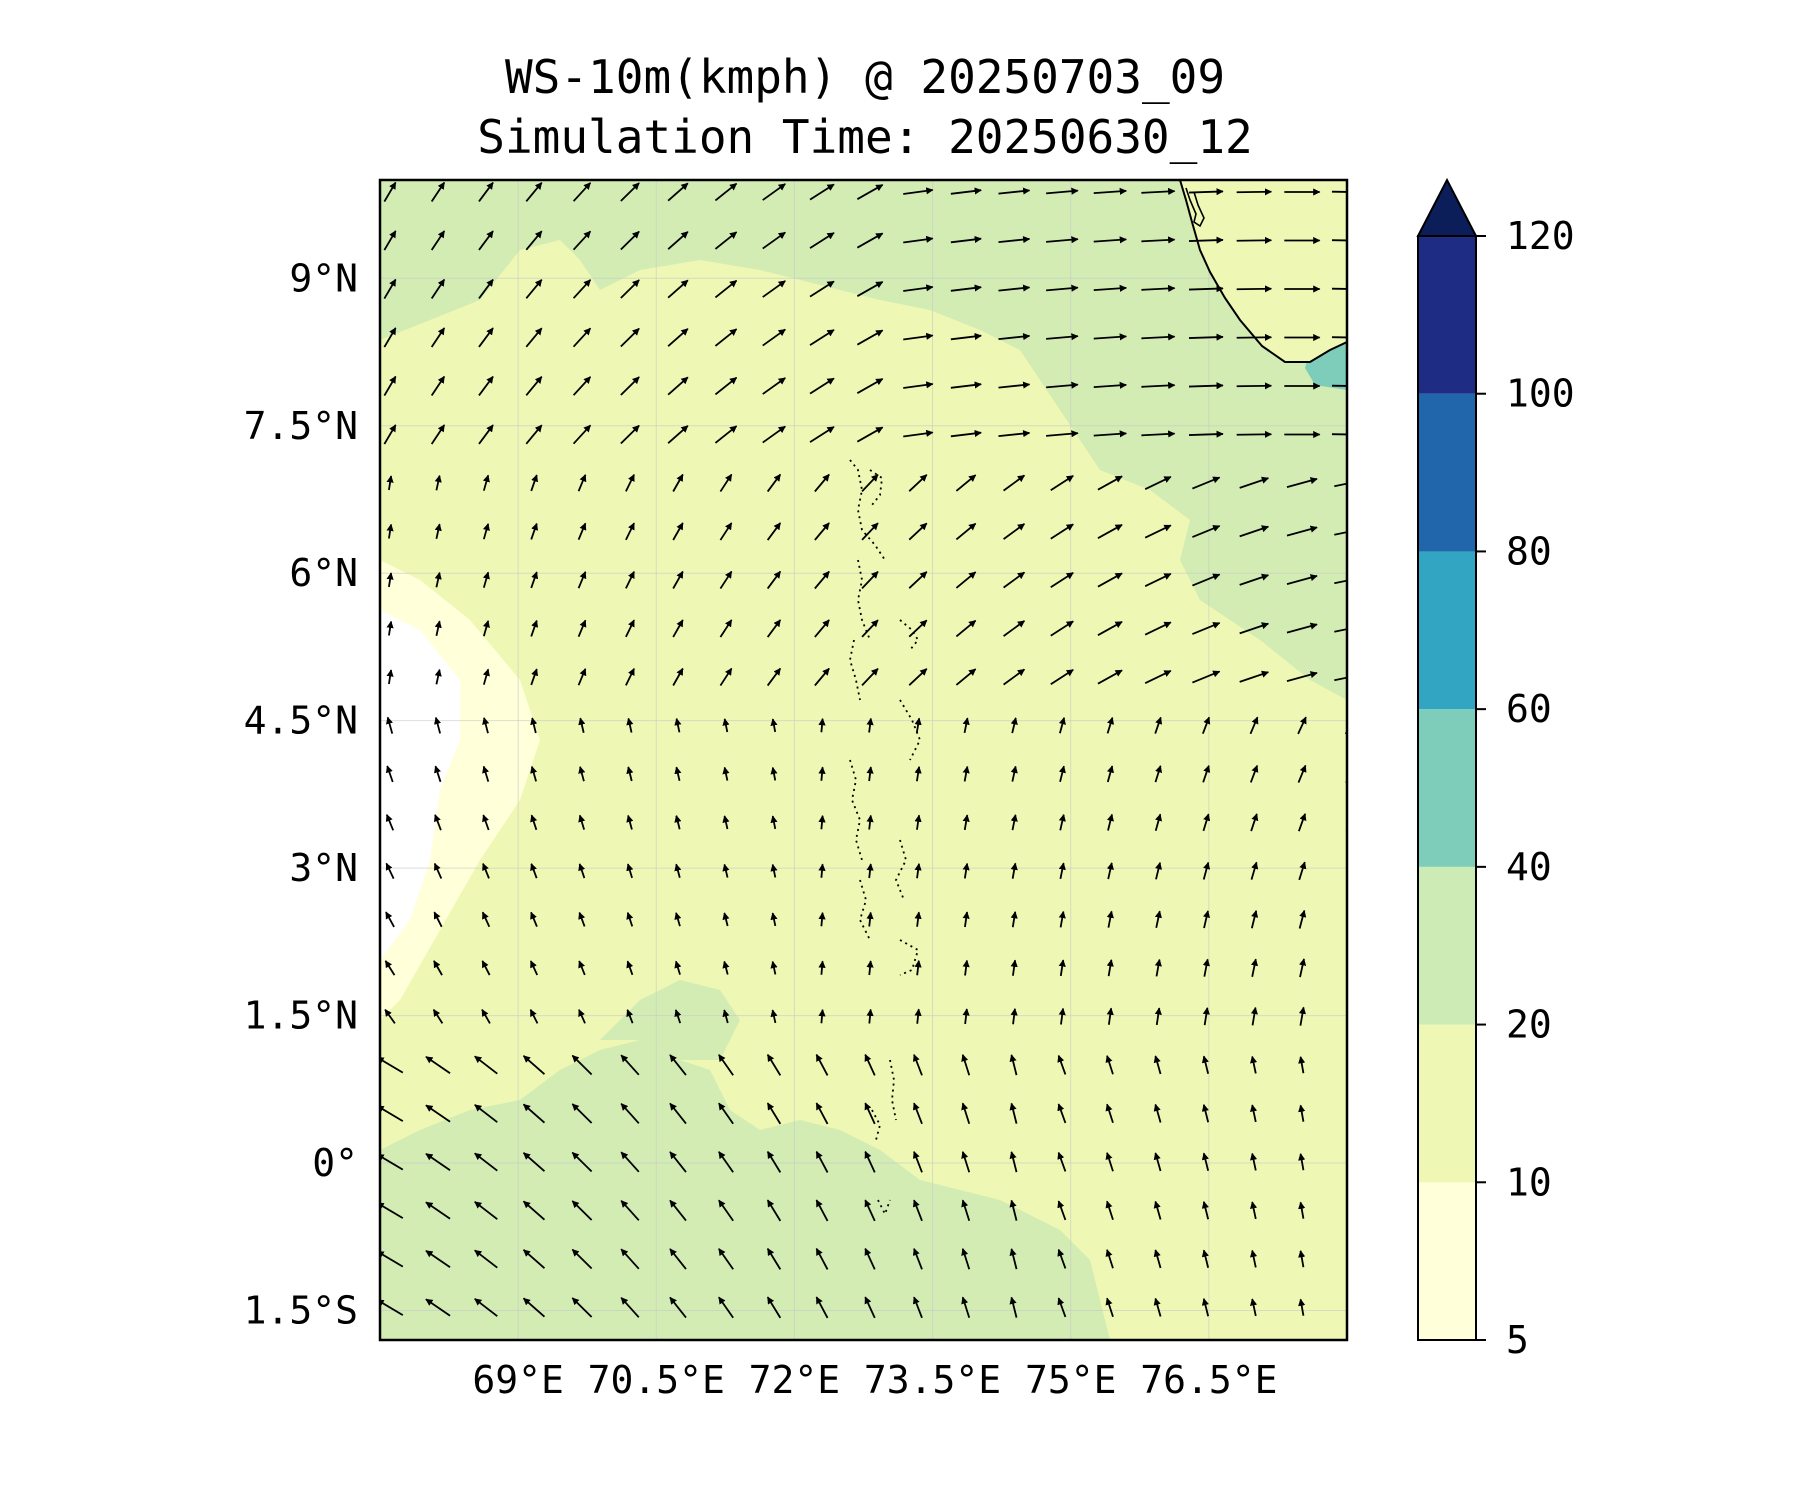  What do you see at coordinates (932, 1380) in the screenshot?
I see `x-tick-label: 73.5°E` at bounding box center [932, 1380].